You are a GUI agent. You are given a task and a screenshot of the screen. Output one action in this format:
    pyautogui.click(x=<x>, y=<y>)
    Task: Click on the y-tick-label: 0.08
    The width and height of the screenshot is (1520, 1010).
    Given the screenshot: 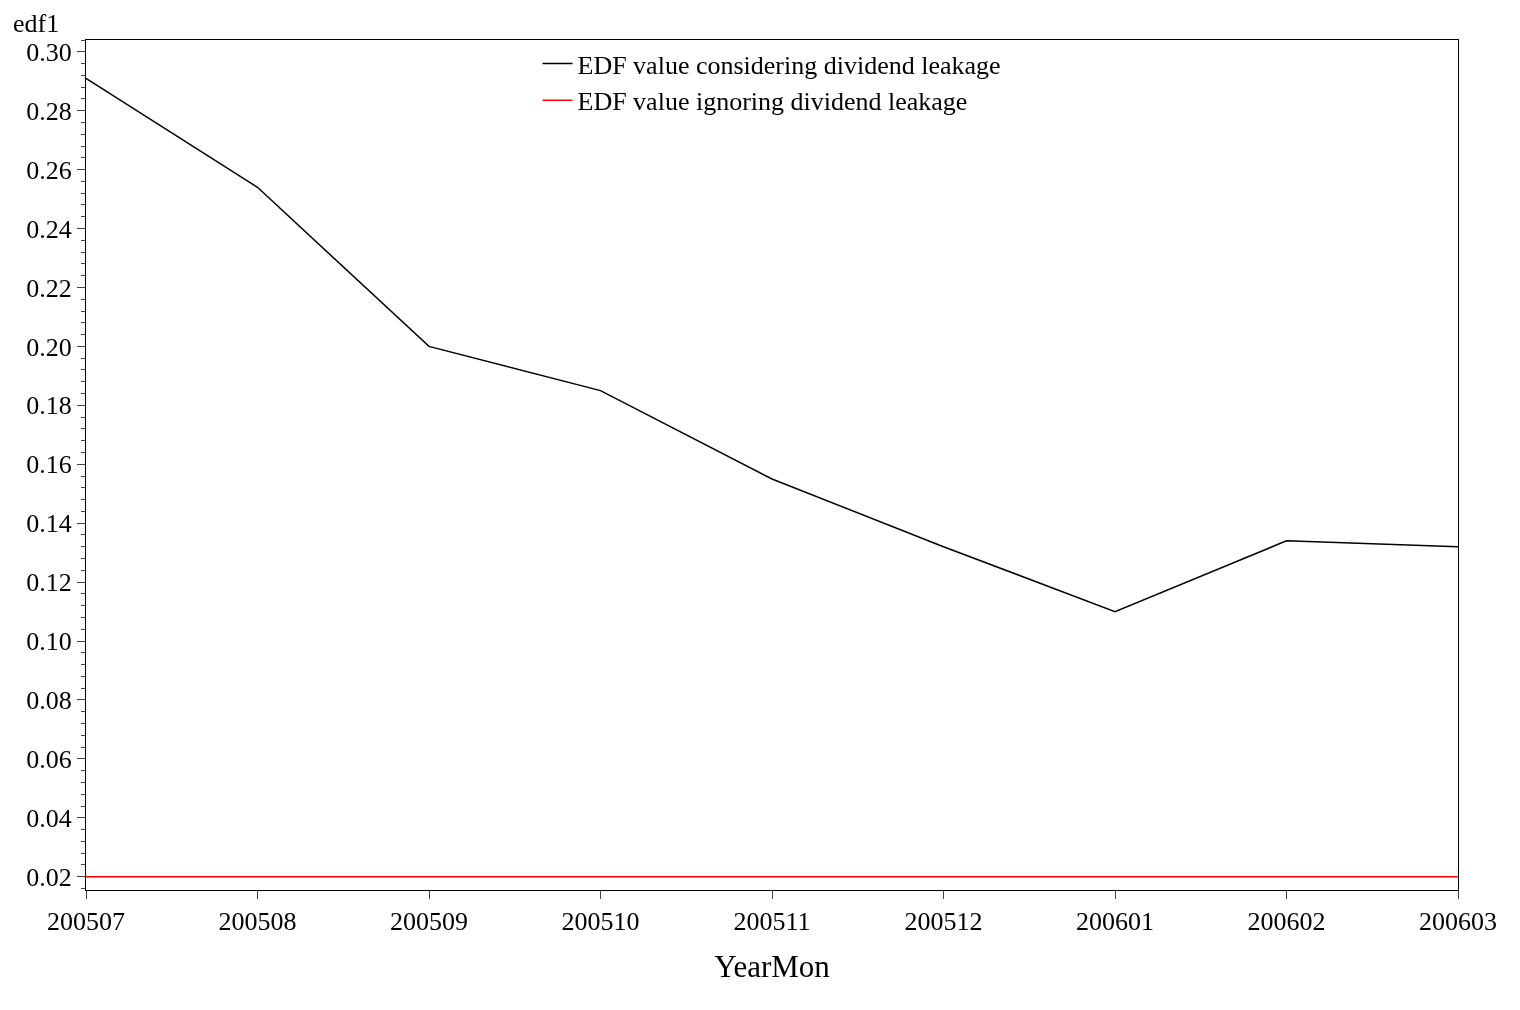 What is the action you would take?
    pyautogui.click(x=49, y=701)
    